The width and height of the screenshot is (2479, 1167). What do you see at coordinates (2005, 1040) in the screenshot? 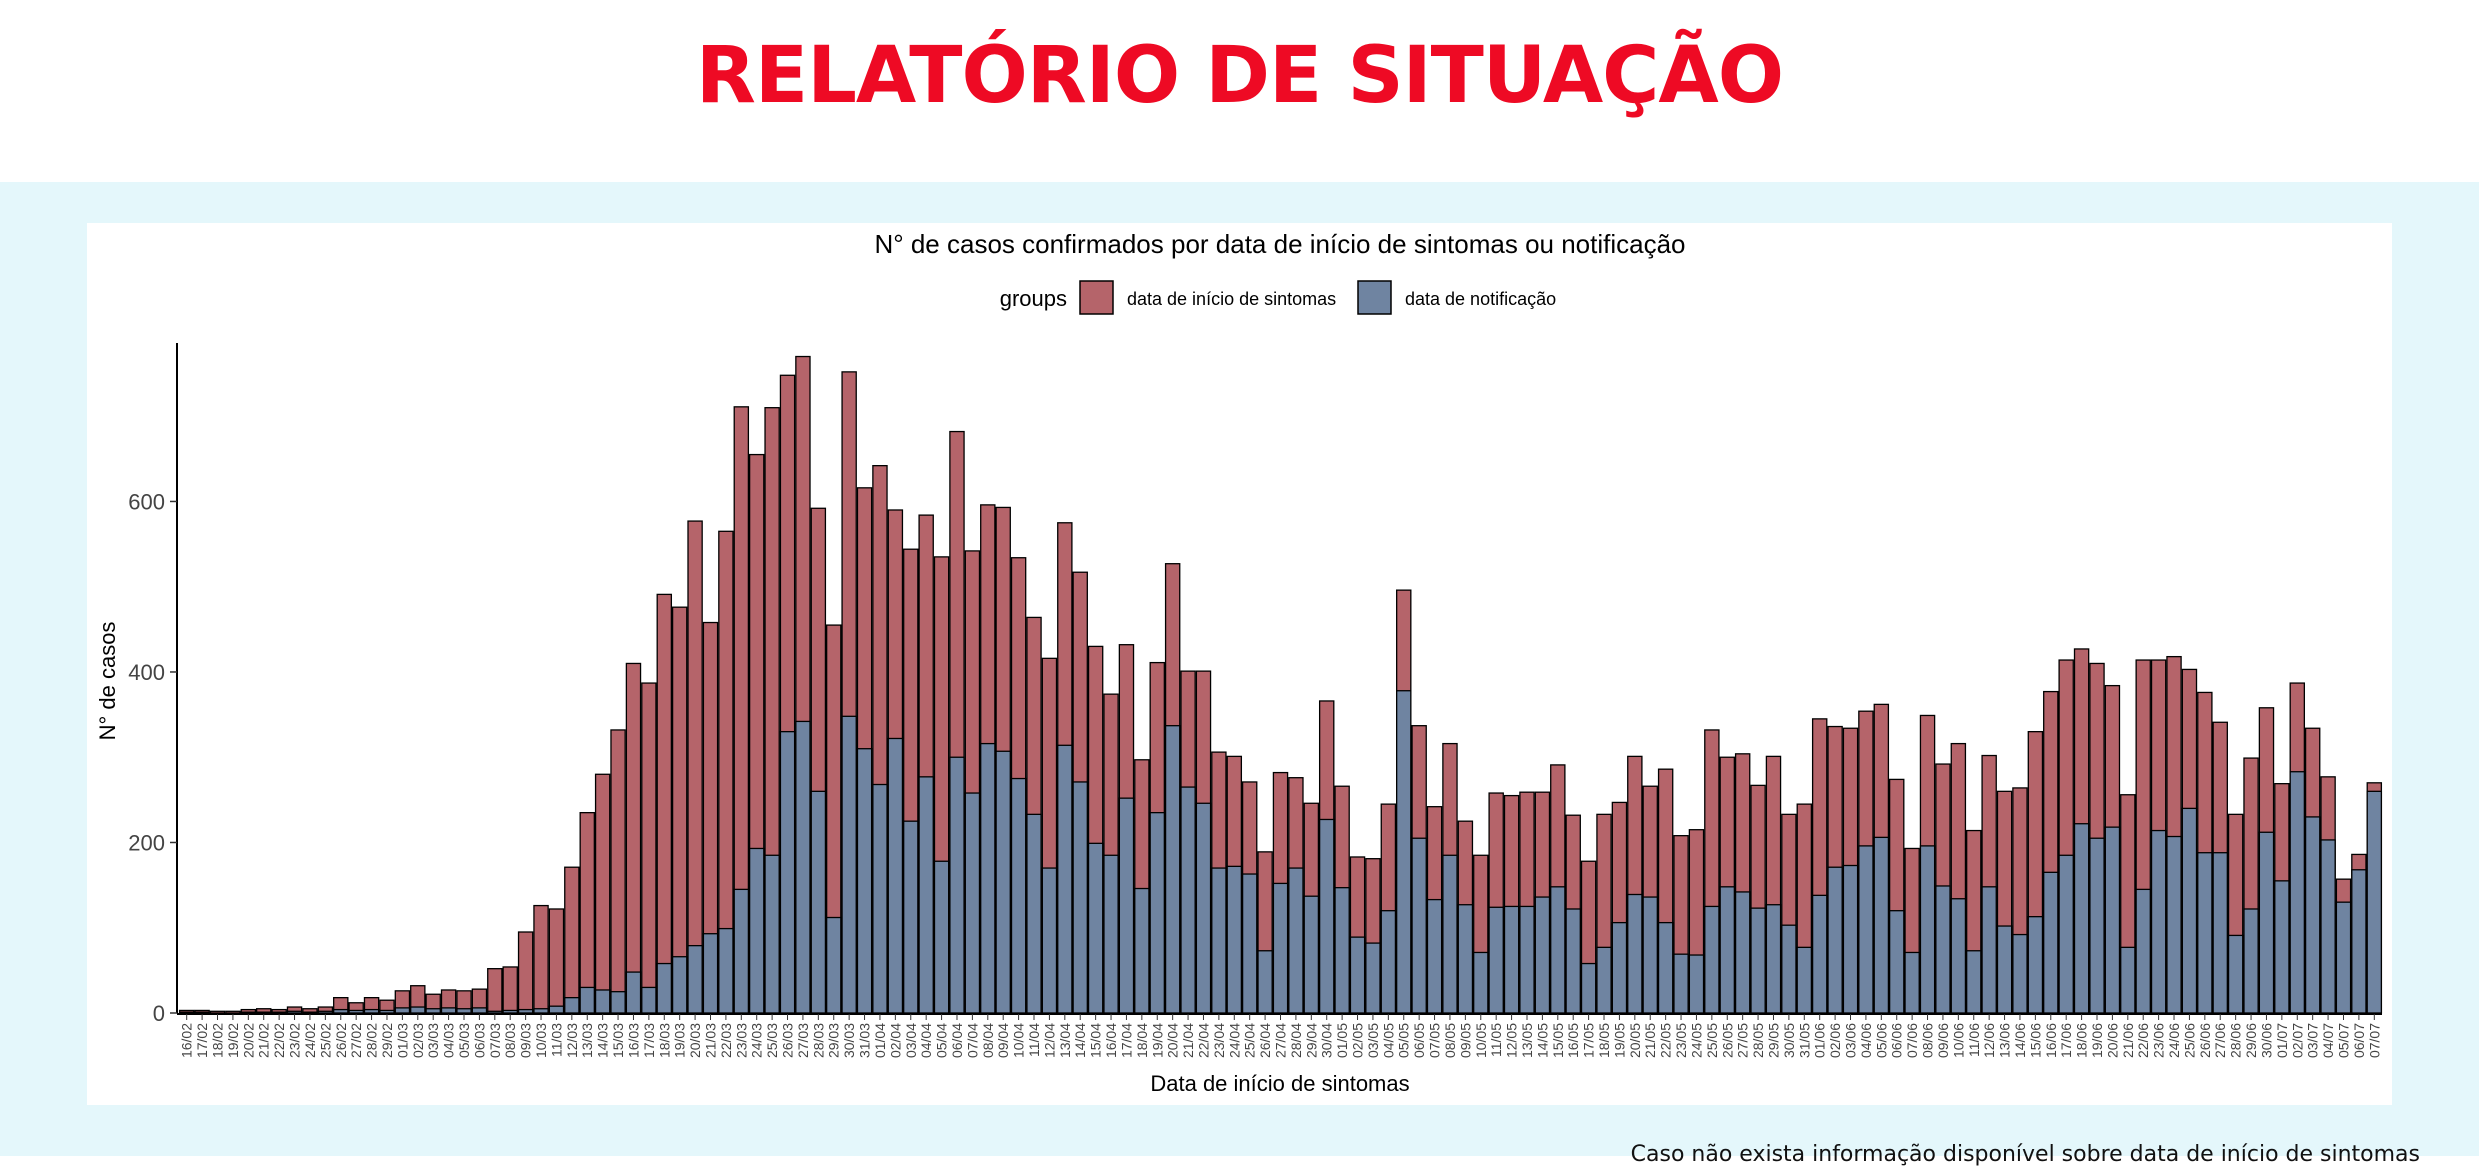
I see `x-tick-label: 13/06` at bounding box center [2005, 1040].